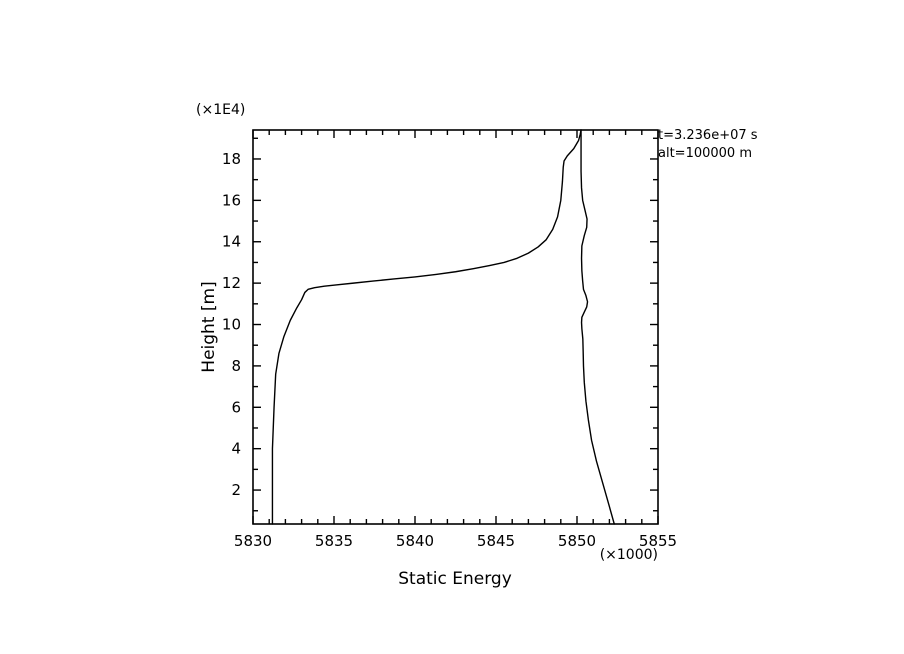 Image resolution: width=904 pixels, height=654 pixels. What do you see at coordinates (236, 490) in the screenshot?
I see `y-tick-label: 2` at bounding box center [236, 490].